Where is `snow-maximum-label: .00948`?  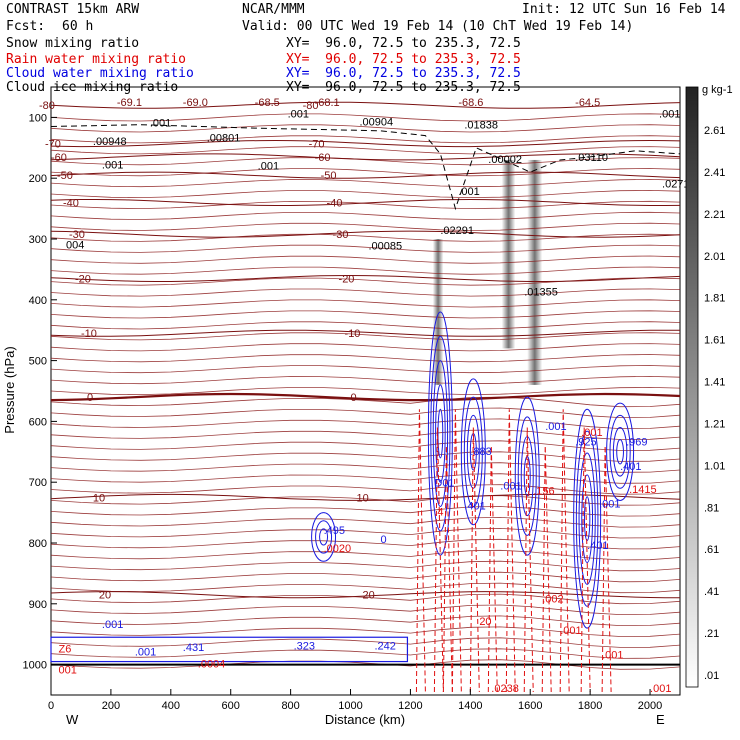 snow-maximum-label: .00948 is located at coordinates (110, 142).